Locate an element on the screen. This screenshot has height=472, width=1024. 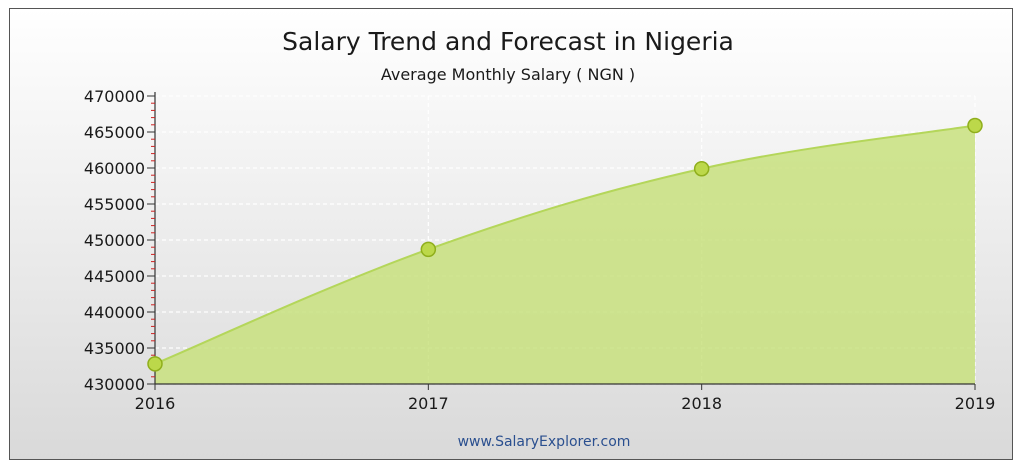
y-tick-label: 460000 is located at coordinates (114, 168).